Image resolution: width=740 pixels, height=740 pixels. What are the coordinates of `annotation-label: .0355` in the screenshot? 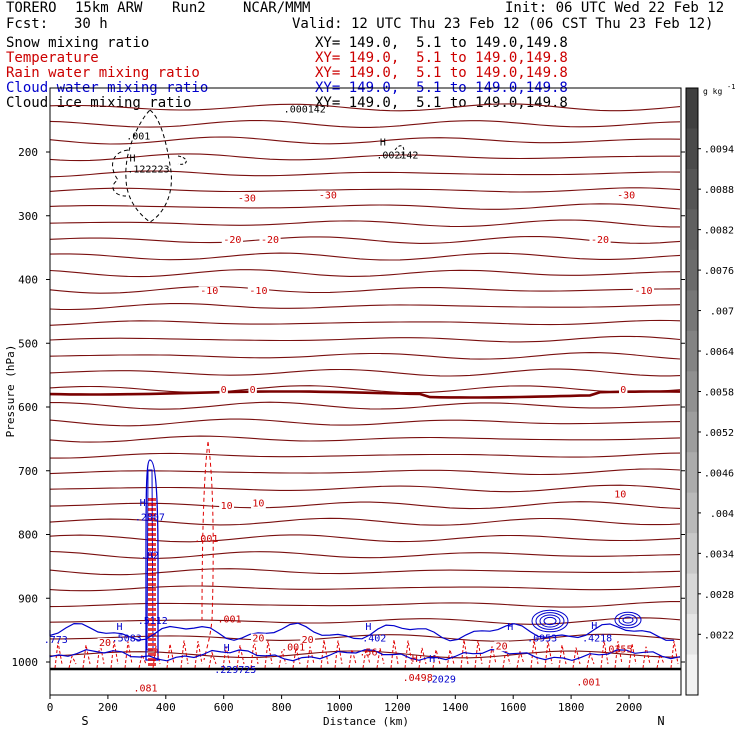 It's located at (617, 649).